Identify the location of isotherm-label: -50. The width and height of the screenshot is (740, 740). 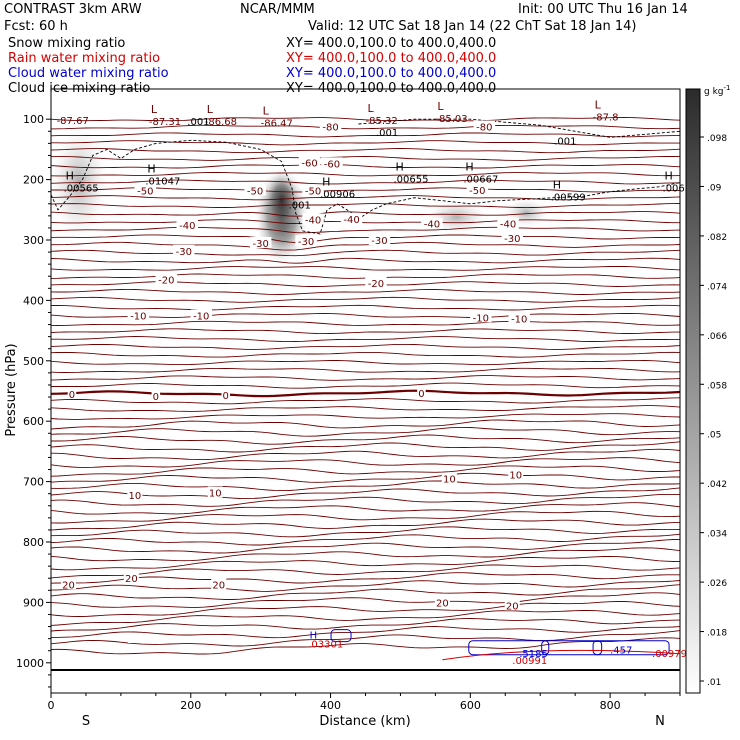
(255, 191).